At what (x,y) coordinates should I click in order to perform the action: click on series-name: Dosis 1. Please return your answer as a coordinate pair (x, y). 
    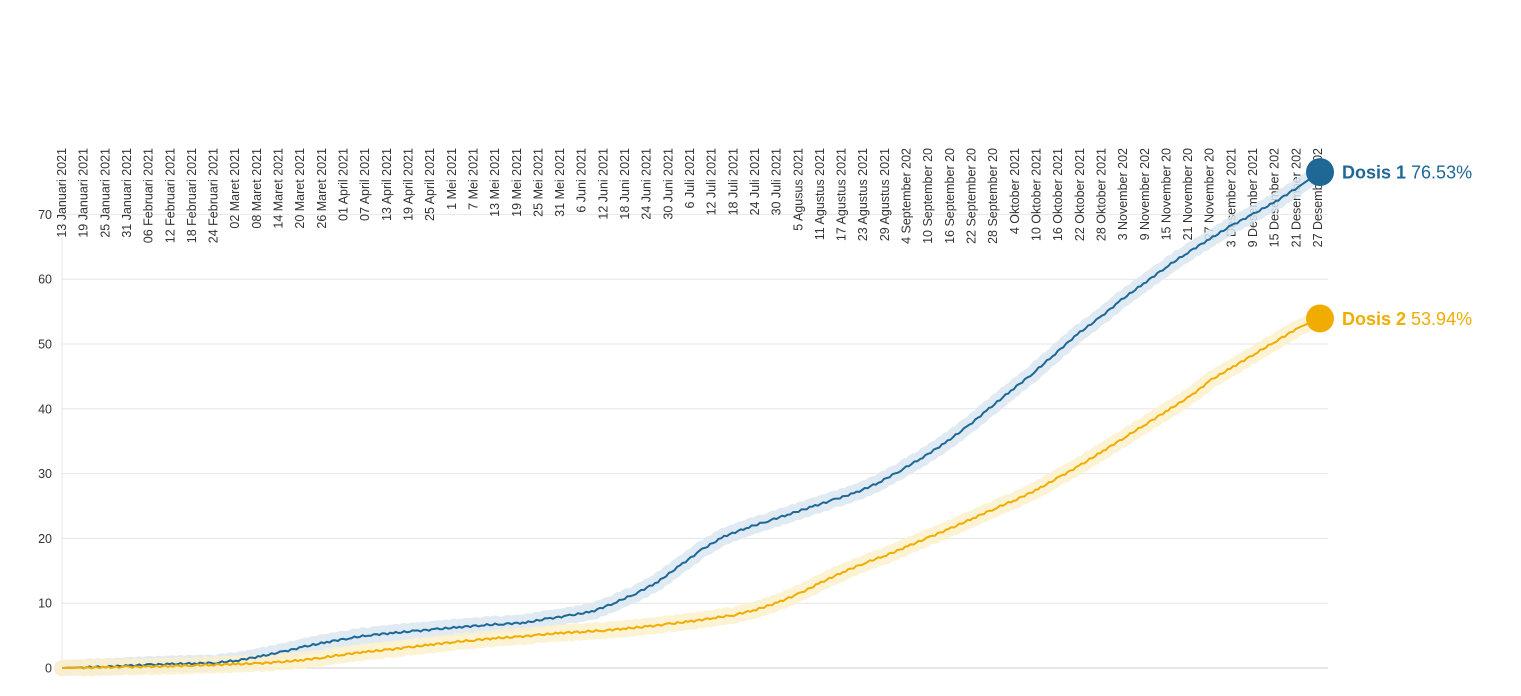
    Looking at the image, I should click on (1374, 173).